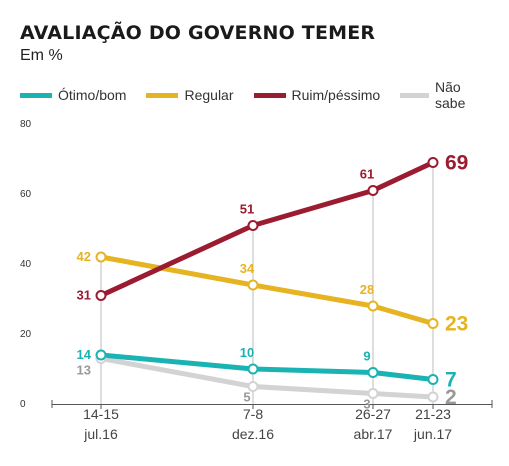  I want to click on chart-title: AVALIAÇÃO DO GOVERNO TEMER, so click(198, 33).